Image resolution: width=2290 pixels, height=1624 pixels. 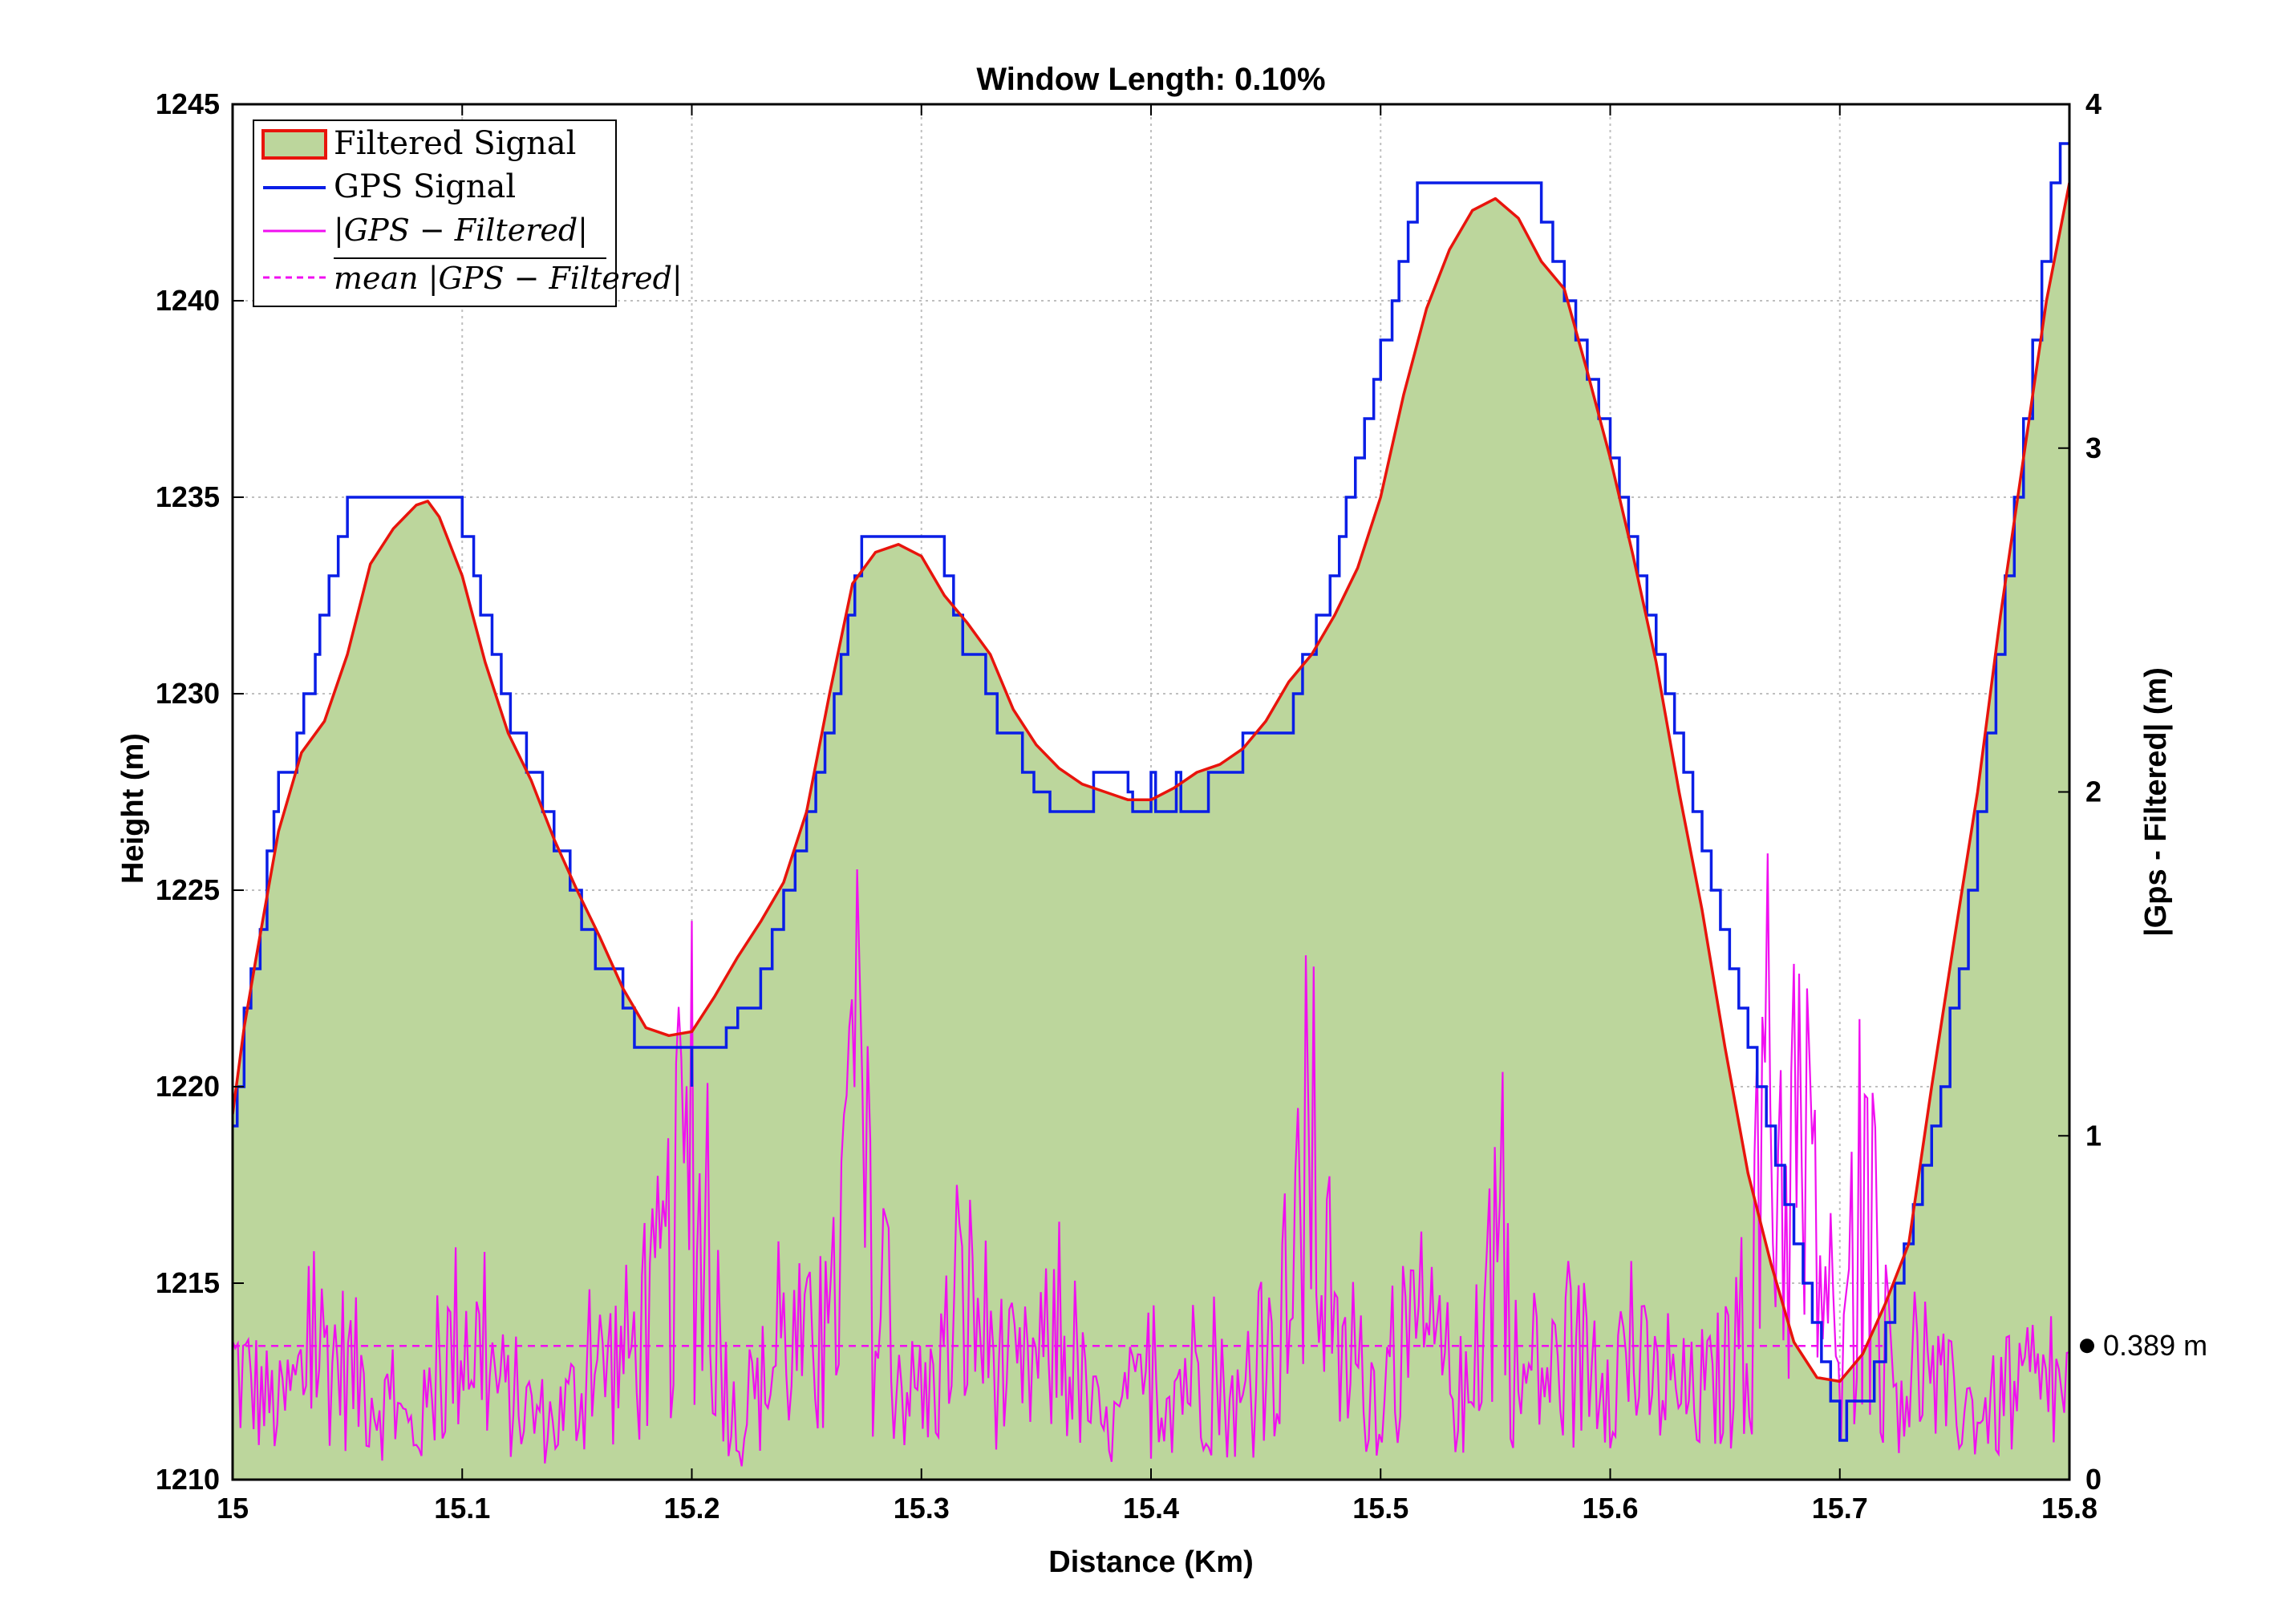 I want to click on y2-tick-label: 2, so click(x=2093, y=792).